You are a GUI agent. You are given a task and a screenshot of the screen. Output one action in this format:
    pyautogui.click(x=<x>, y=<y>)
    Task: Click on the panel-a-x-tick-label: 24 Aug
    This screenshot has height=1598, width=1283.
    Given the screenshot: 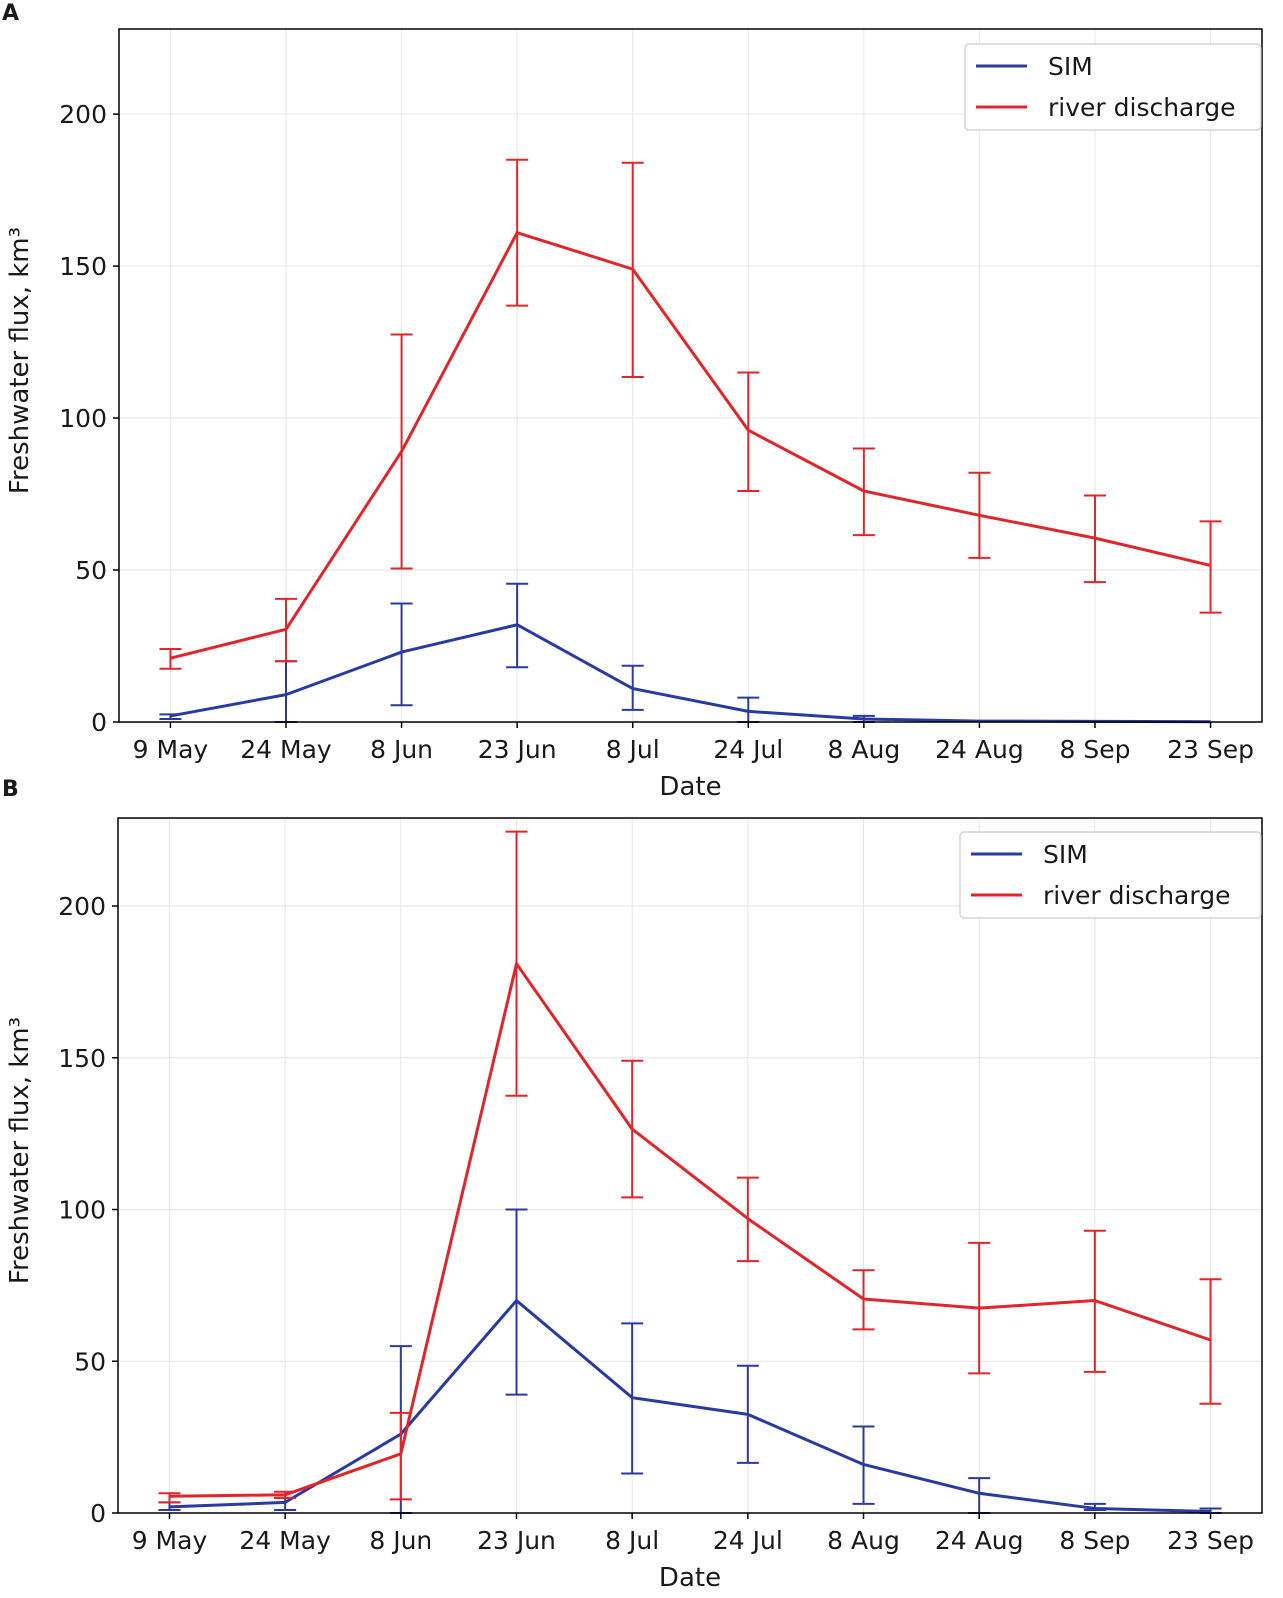 What is the action you would take?
    pyautogui.click(x=979, y=749)
    